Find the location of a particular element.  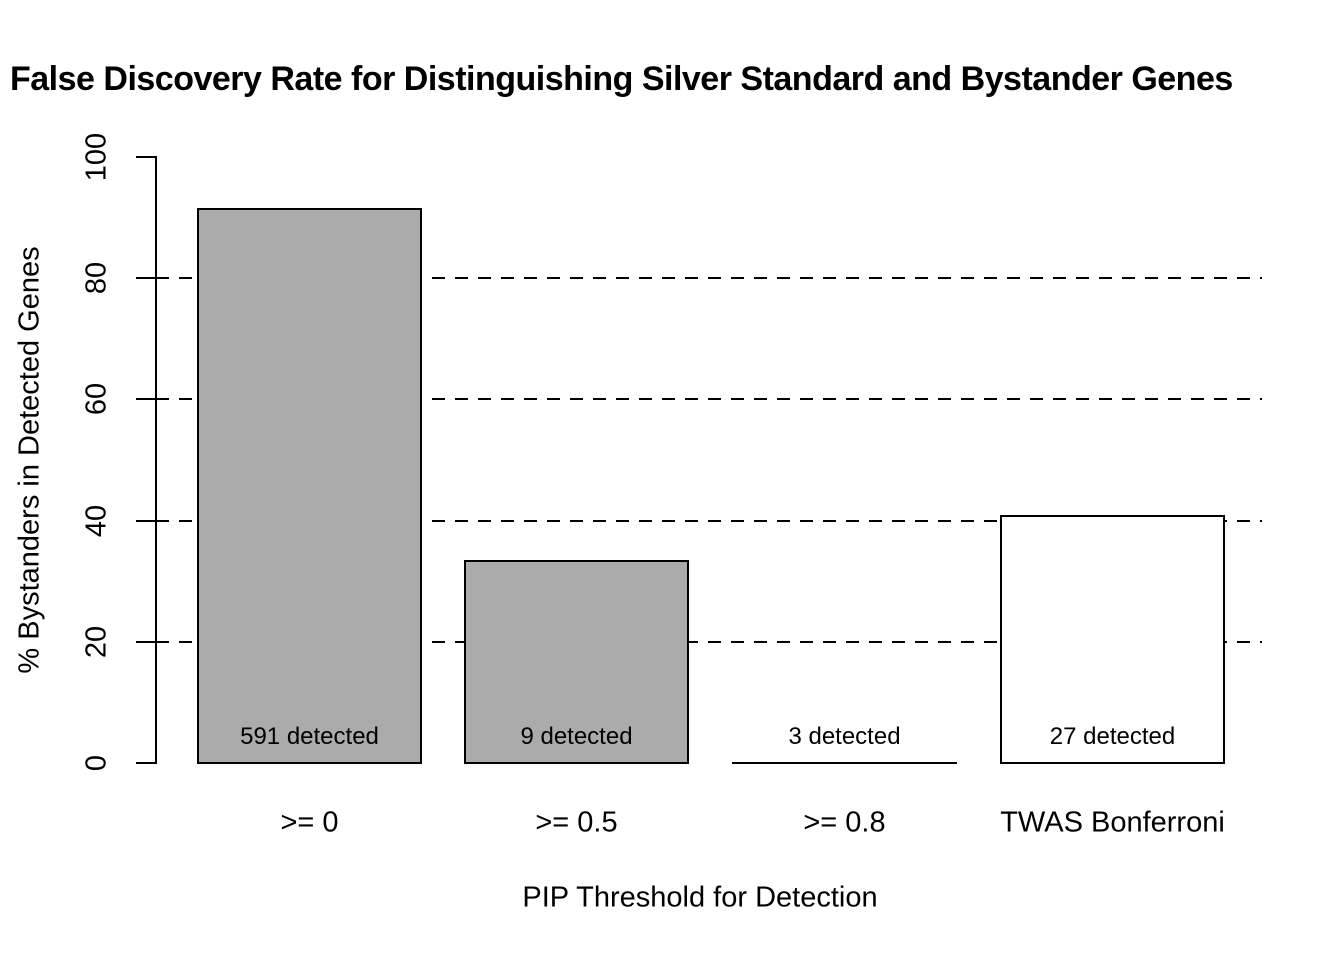

x-axis-title: PIP Threshold for Detection is located at coordinates (700, 897).